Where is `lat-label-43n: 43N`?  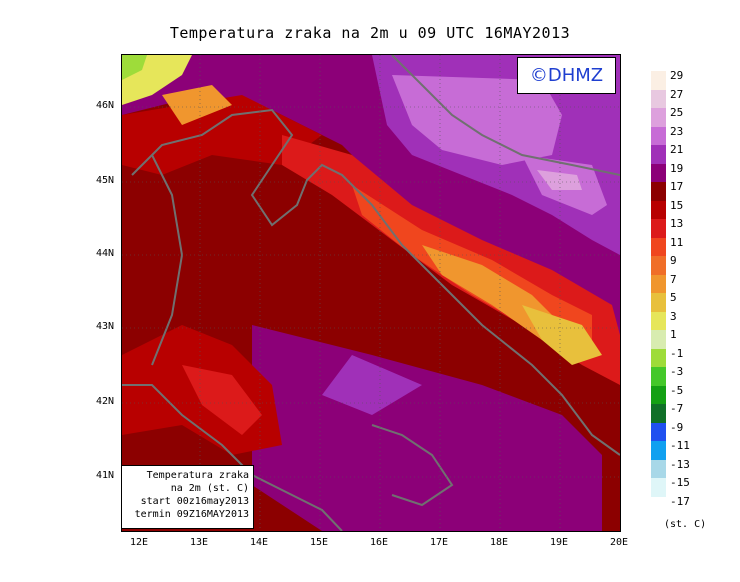 lat-label-43n: 43N is located at coordinates (104, 326).